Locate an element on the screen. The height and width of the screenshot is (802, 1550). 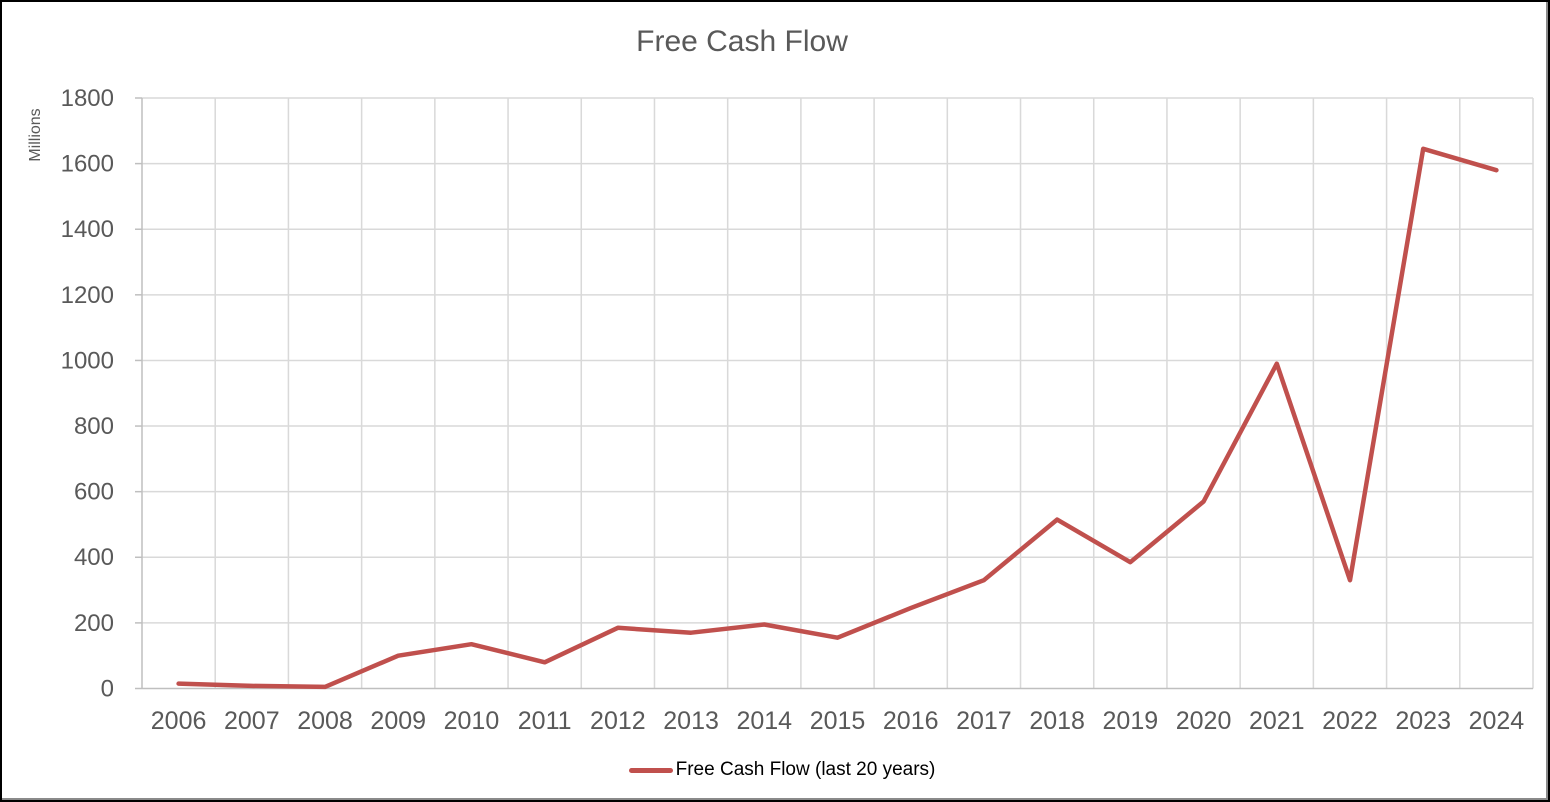
y-tick-label: 1400 is located at coordinates (87, 229).